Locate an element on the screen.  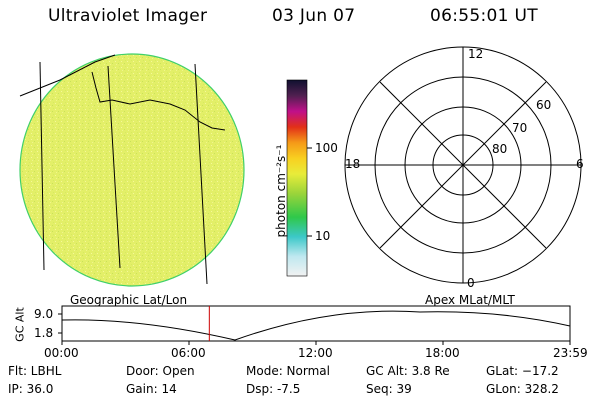
mlt-label-6: 6 is located at coordinates (580, 164).